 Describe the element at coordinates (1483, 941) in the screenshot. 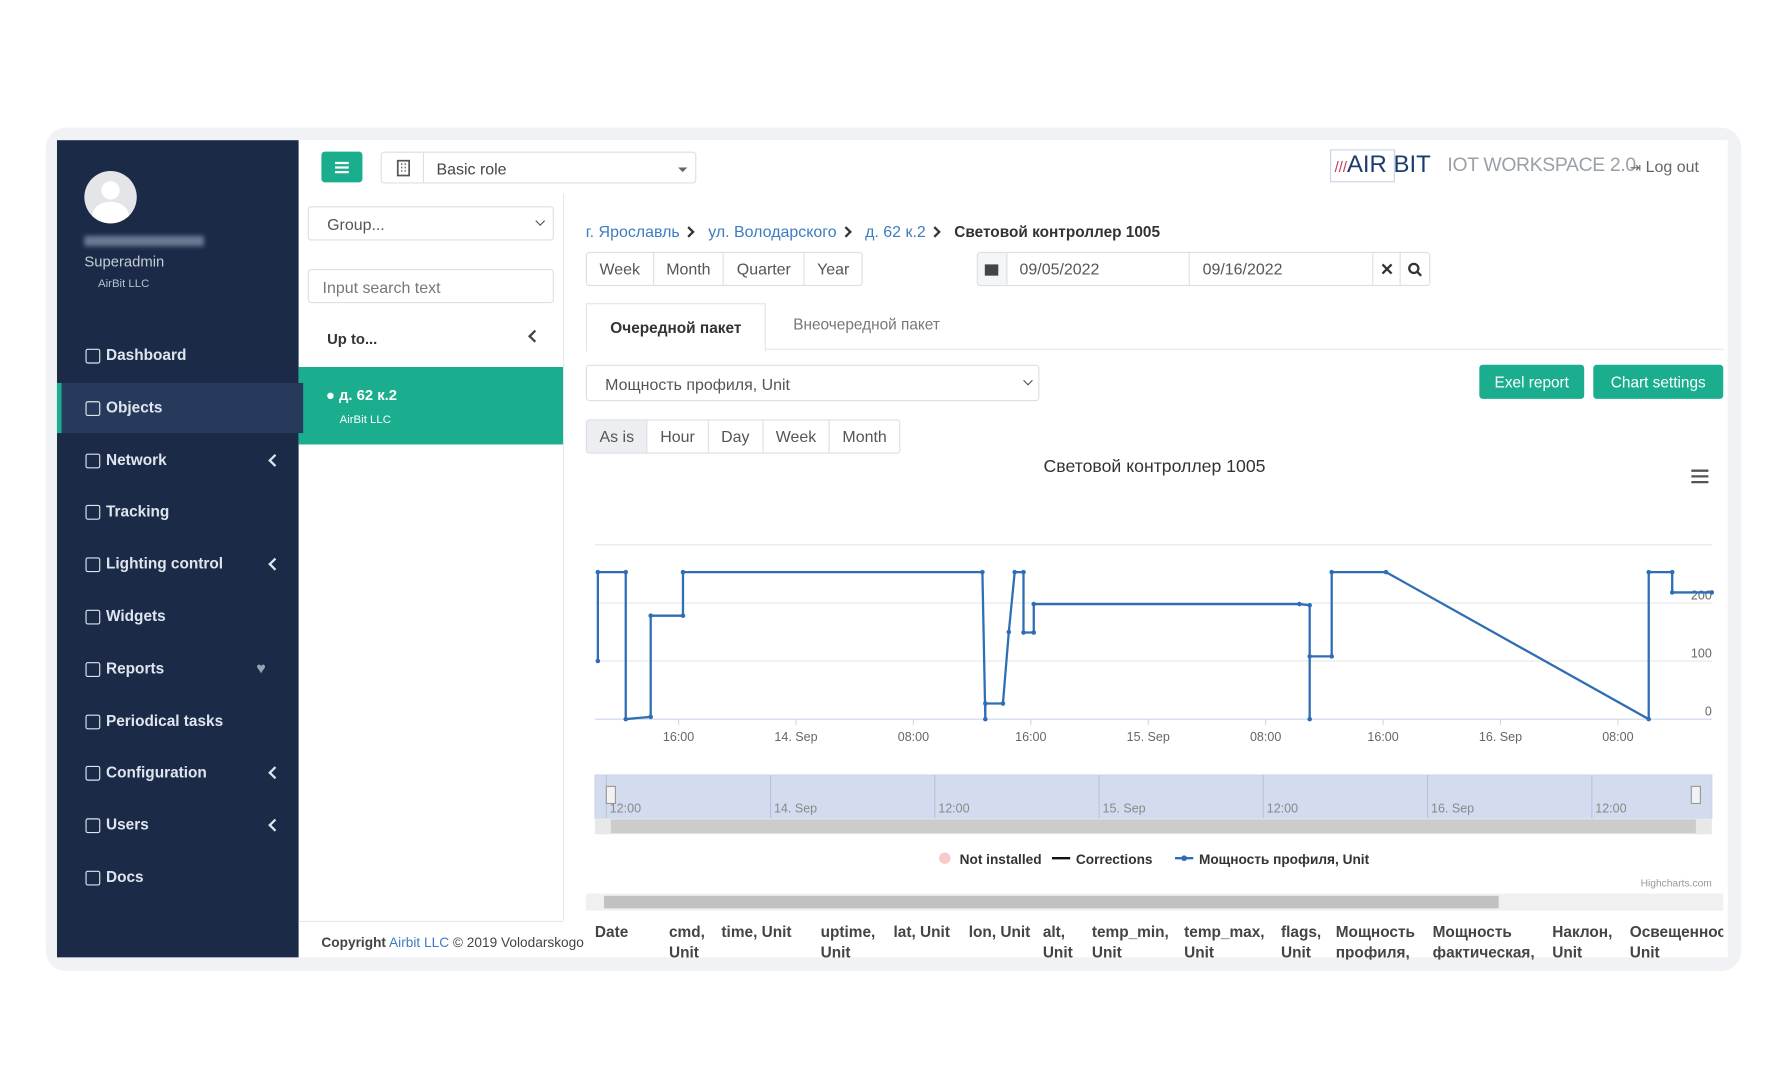

I see `column-header: Мощность фактическая, Unit` at that location.